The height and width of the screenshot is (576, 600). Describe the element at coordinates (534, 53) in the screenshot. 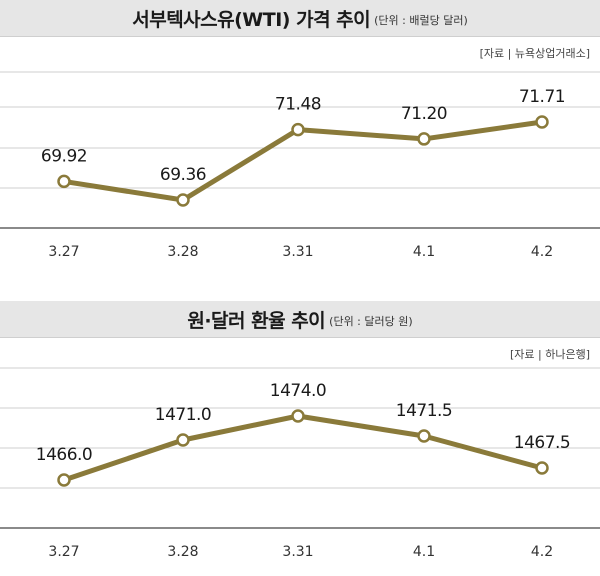

I see `wti-source-note: [자료 | 뉴욕상업거래소]` at that location.